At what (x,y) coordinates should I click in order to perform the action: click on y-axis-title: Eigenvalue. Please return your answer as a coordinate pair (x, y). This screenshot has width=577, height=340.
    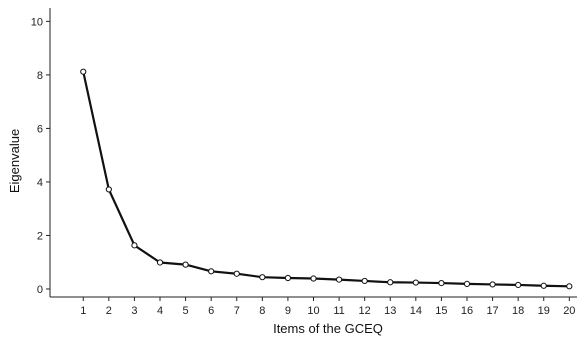
    Looking at the image, I should click on (14, 161).